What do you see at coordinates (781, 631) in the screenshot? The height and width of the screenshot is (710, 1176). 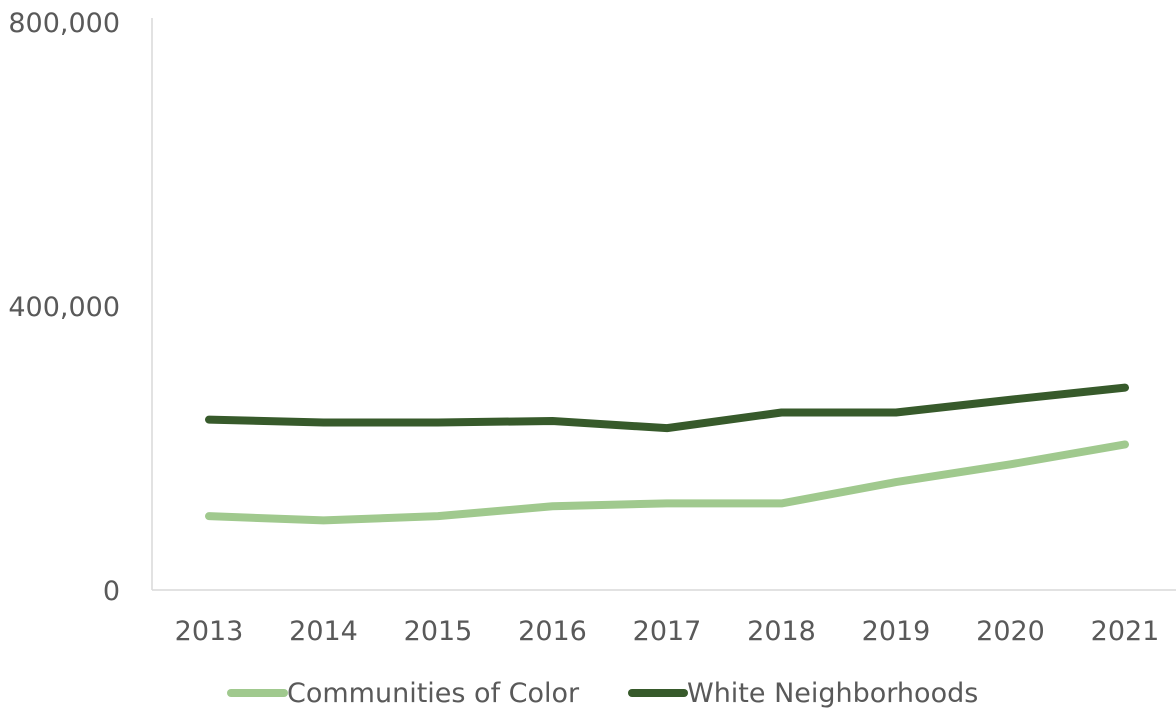 I see `x-tick-label: 2018` at bounding box center [781, 631].